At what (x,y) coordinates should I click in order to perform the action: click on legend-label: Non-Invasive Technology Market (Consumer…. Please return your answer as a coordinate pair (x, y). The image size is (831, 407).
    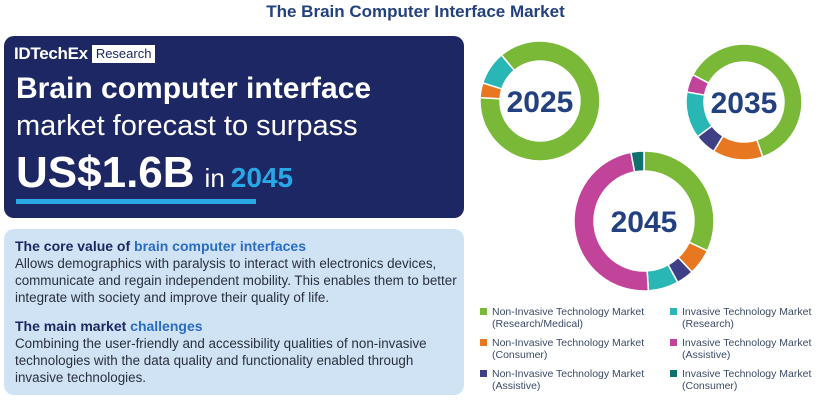
    Looking at the image, I should click on (568, 349).